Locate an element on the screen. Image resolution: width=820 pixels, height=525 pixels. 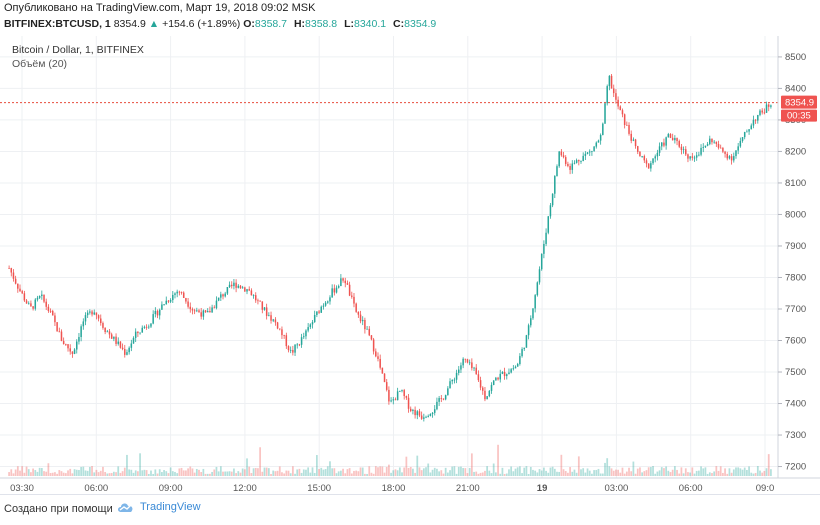
time-tick-label: 21:00 is located at coordinates (468, 488).